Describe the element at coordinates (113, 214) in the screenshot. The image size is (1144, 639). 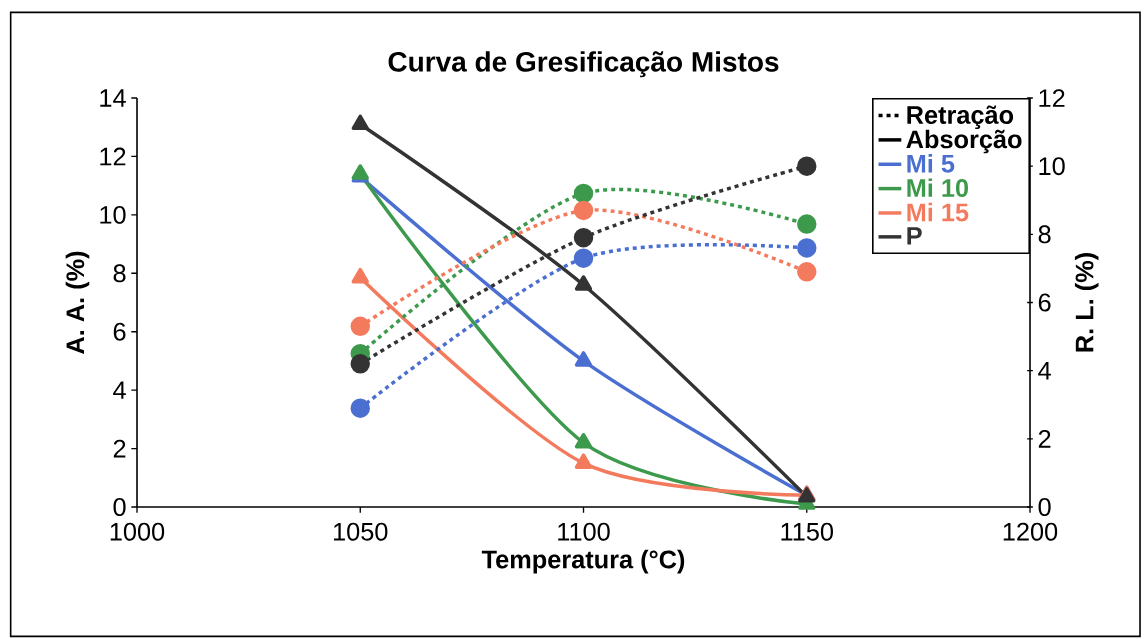
I see `y-tick-label: 10` at that location.